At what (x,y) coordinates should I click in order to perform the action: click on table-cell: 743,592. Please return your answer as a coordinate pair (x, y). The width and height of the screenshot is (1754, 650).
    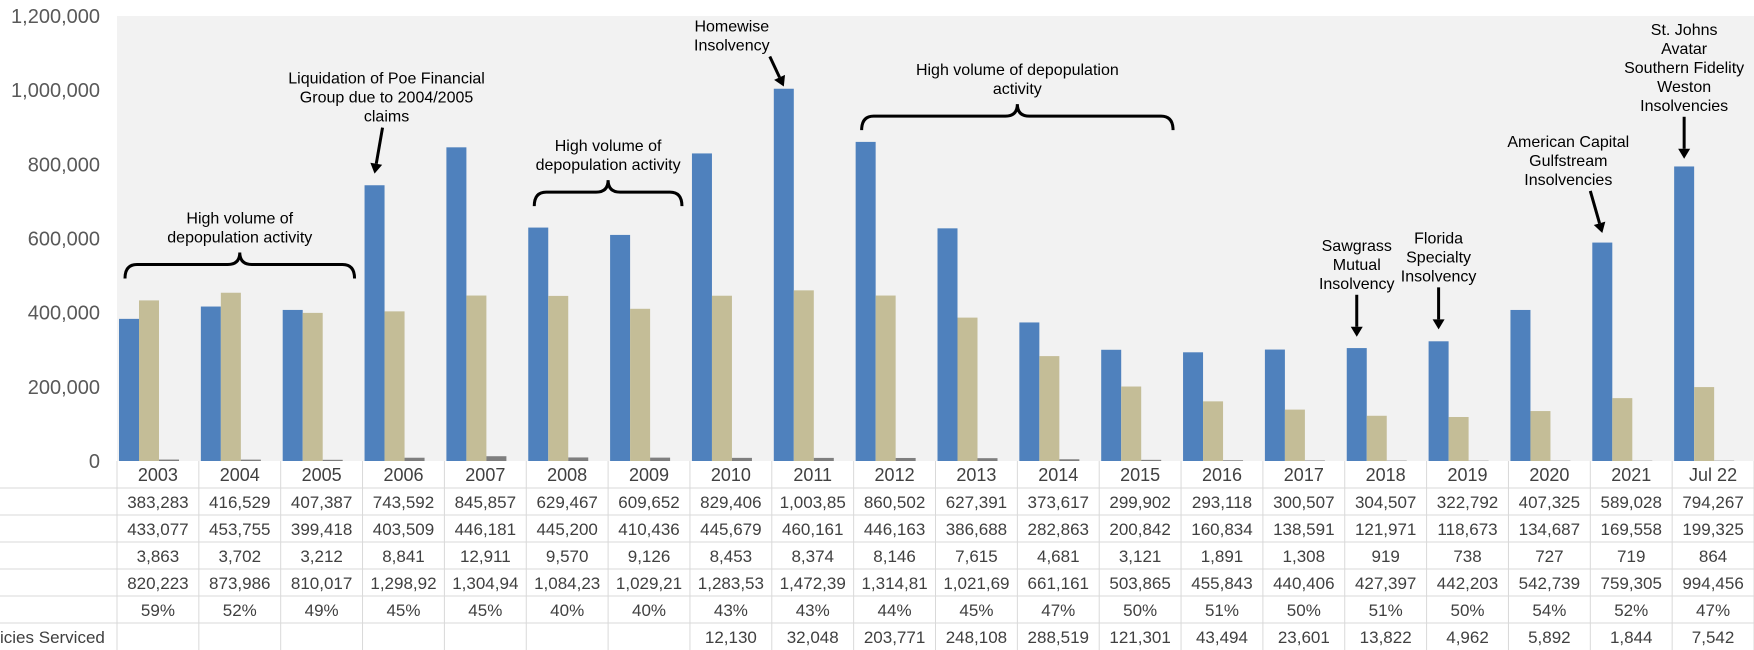
    Looking at the image, I should click on (403, 502).